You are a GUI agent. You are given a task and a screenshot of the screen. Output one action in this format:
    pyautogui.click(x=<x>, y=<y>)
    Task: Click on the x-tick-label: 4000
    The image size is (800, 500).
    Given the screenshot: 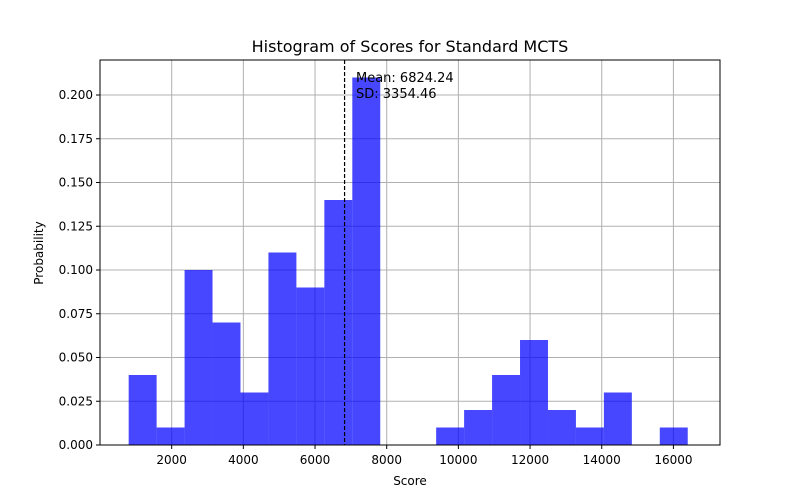 What is the action you would take?
    pyautogui.click(x=243, y=460)
    